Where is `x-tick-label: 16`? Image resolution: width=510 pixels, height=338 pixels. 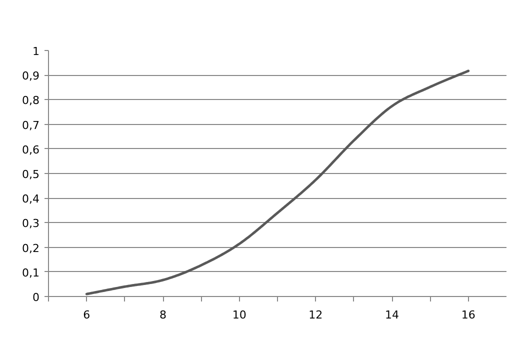
x-tick-label: 16 is located at coordinates (468, 315).